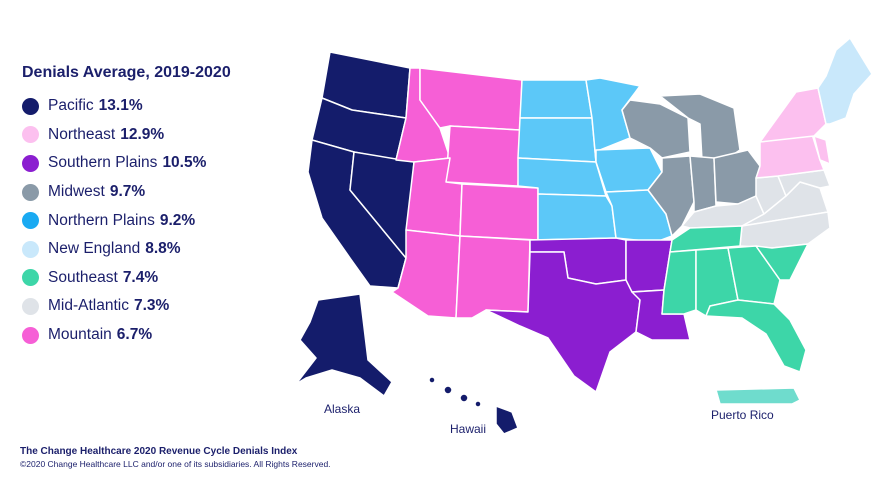  I want to click on legend-item: Mountain 6.7%, so click(152, 335).